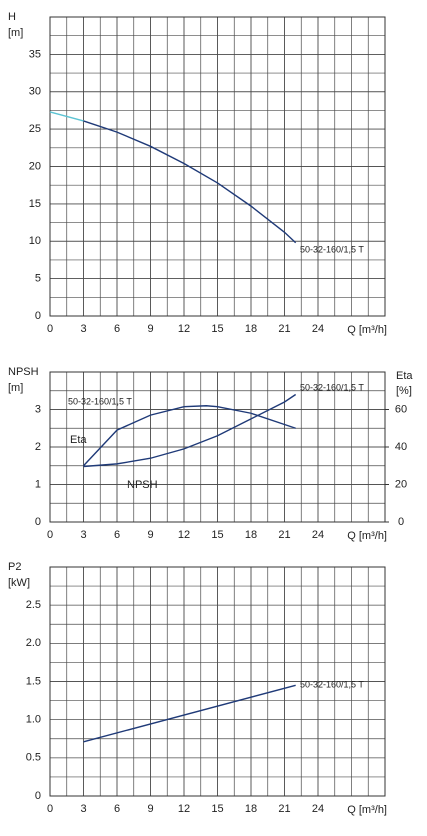 The height and width of the screenshot is (836, 427). I want to click on y-tick-label: 2.0, so click(33, 643).